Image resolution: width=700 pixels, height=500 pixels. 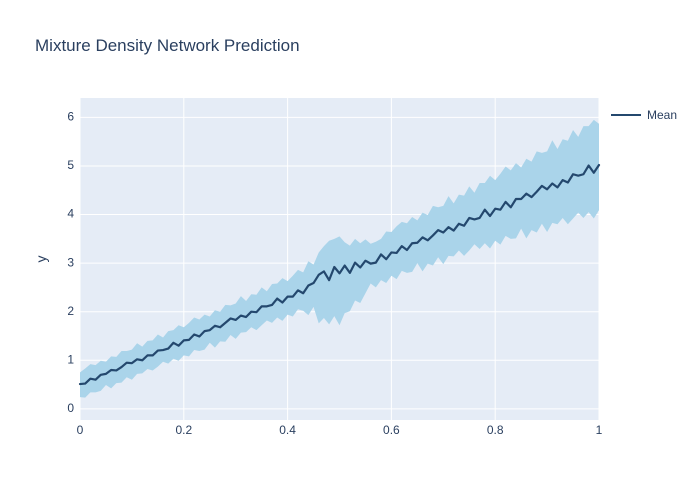 I want to click on y-tick-label: 4, so click(x=70, y=214).